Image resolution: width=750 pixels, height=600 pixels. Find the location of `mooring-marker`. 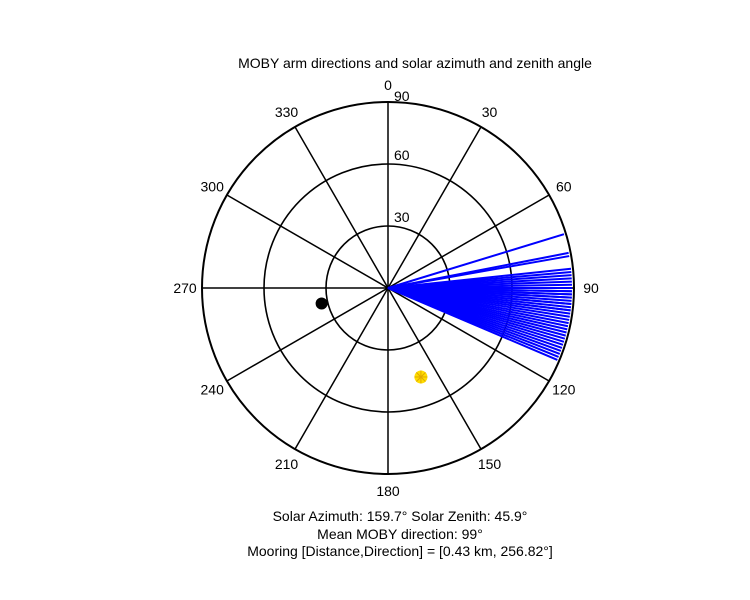

mooring-marker is located at coordinates (321, 303).